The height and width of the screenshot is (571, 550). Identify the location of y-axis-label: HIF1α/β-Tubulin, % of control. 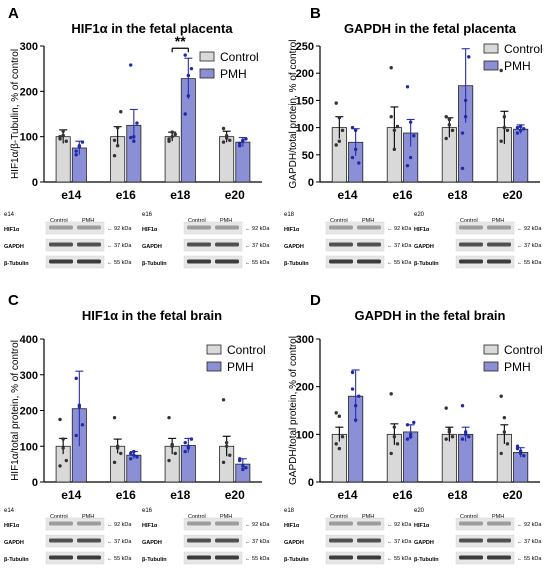
(15, 114).